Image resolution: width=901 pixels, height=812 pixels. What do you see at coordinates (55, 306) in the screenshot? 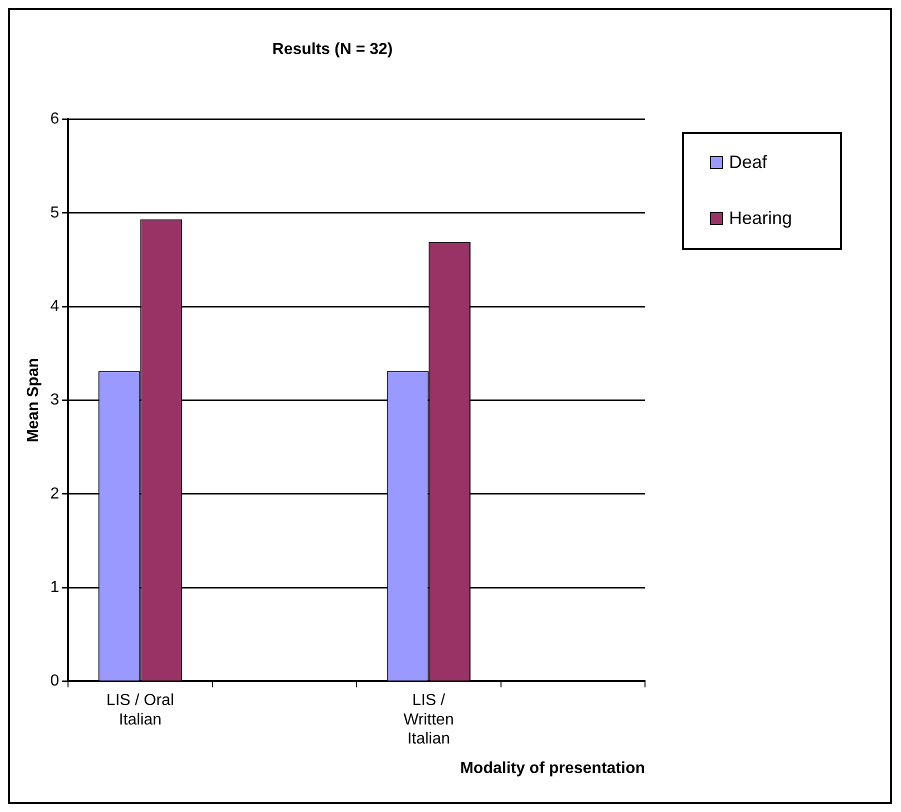
I see `y-tick-label: 4` at bounding box center [55, 306].